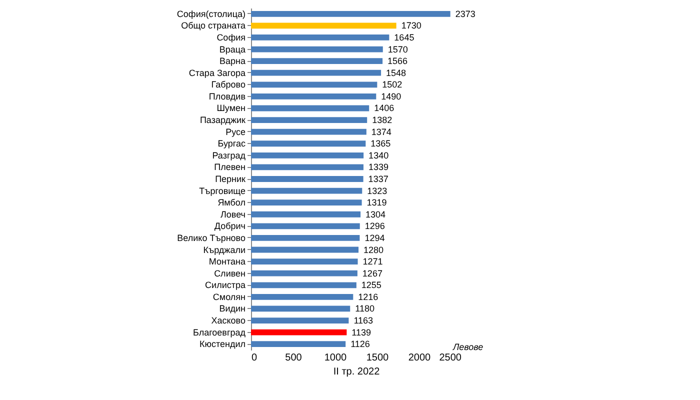 This screenshot has height=400, width=700. Describe the element at coordinates (381, 131) in the screenshot. I see `data-label: 1374` at that location.